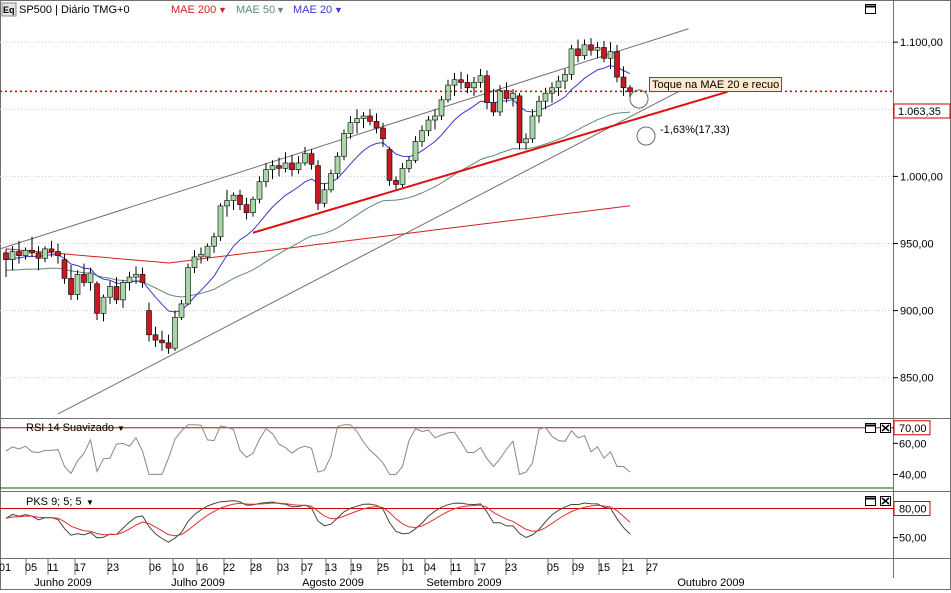  Describe the element at coordinates (318, 234) in the screenshot. I see `mae200-line` at that location.